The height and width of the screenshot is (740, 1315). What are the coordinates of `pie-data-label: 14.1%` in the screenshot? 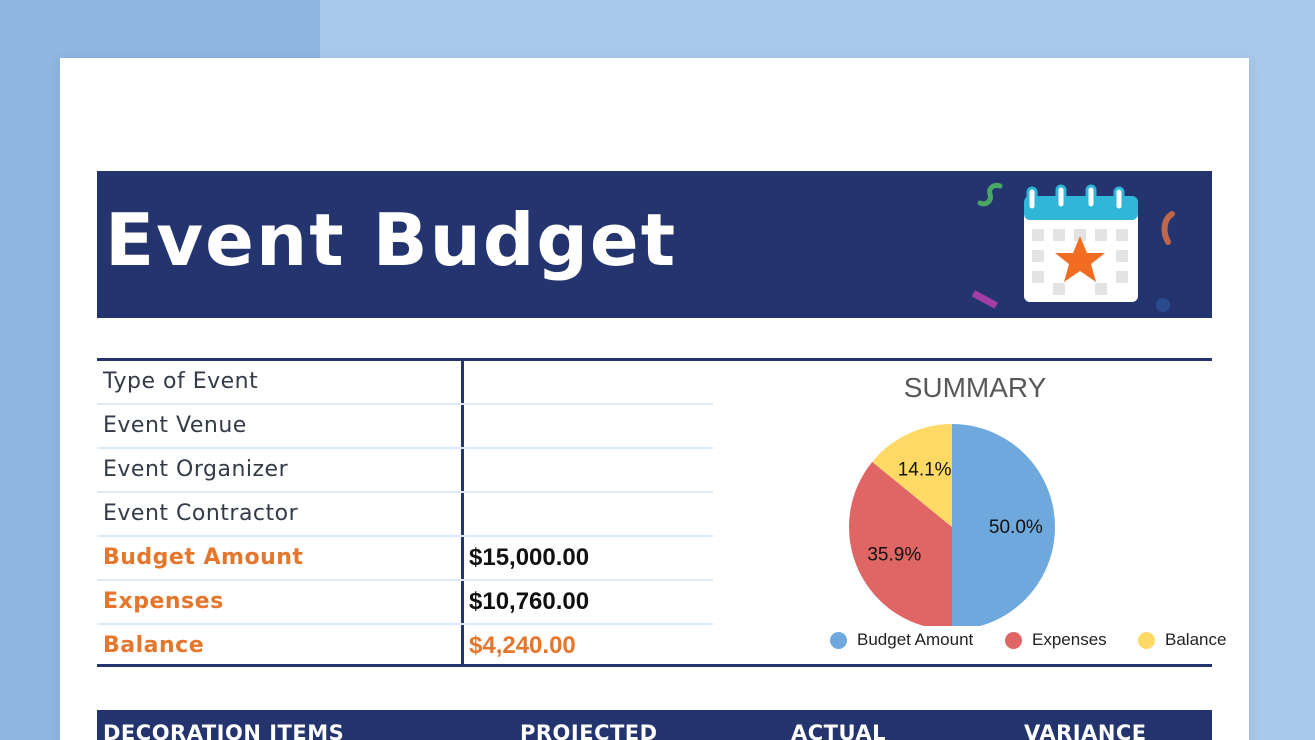 It's located at (925, 469).